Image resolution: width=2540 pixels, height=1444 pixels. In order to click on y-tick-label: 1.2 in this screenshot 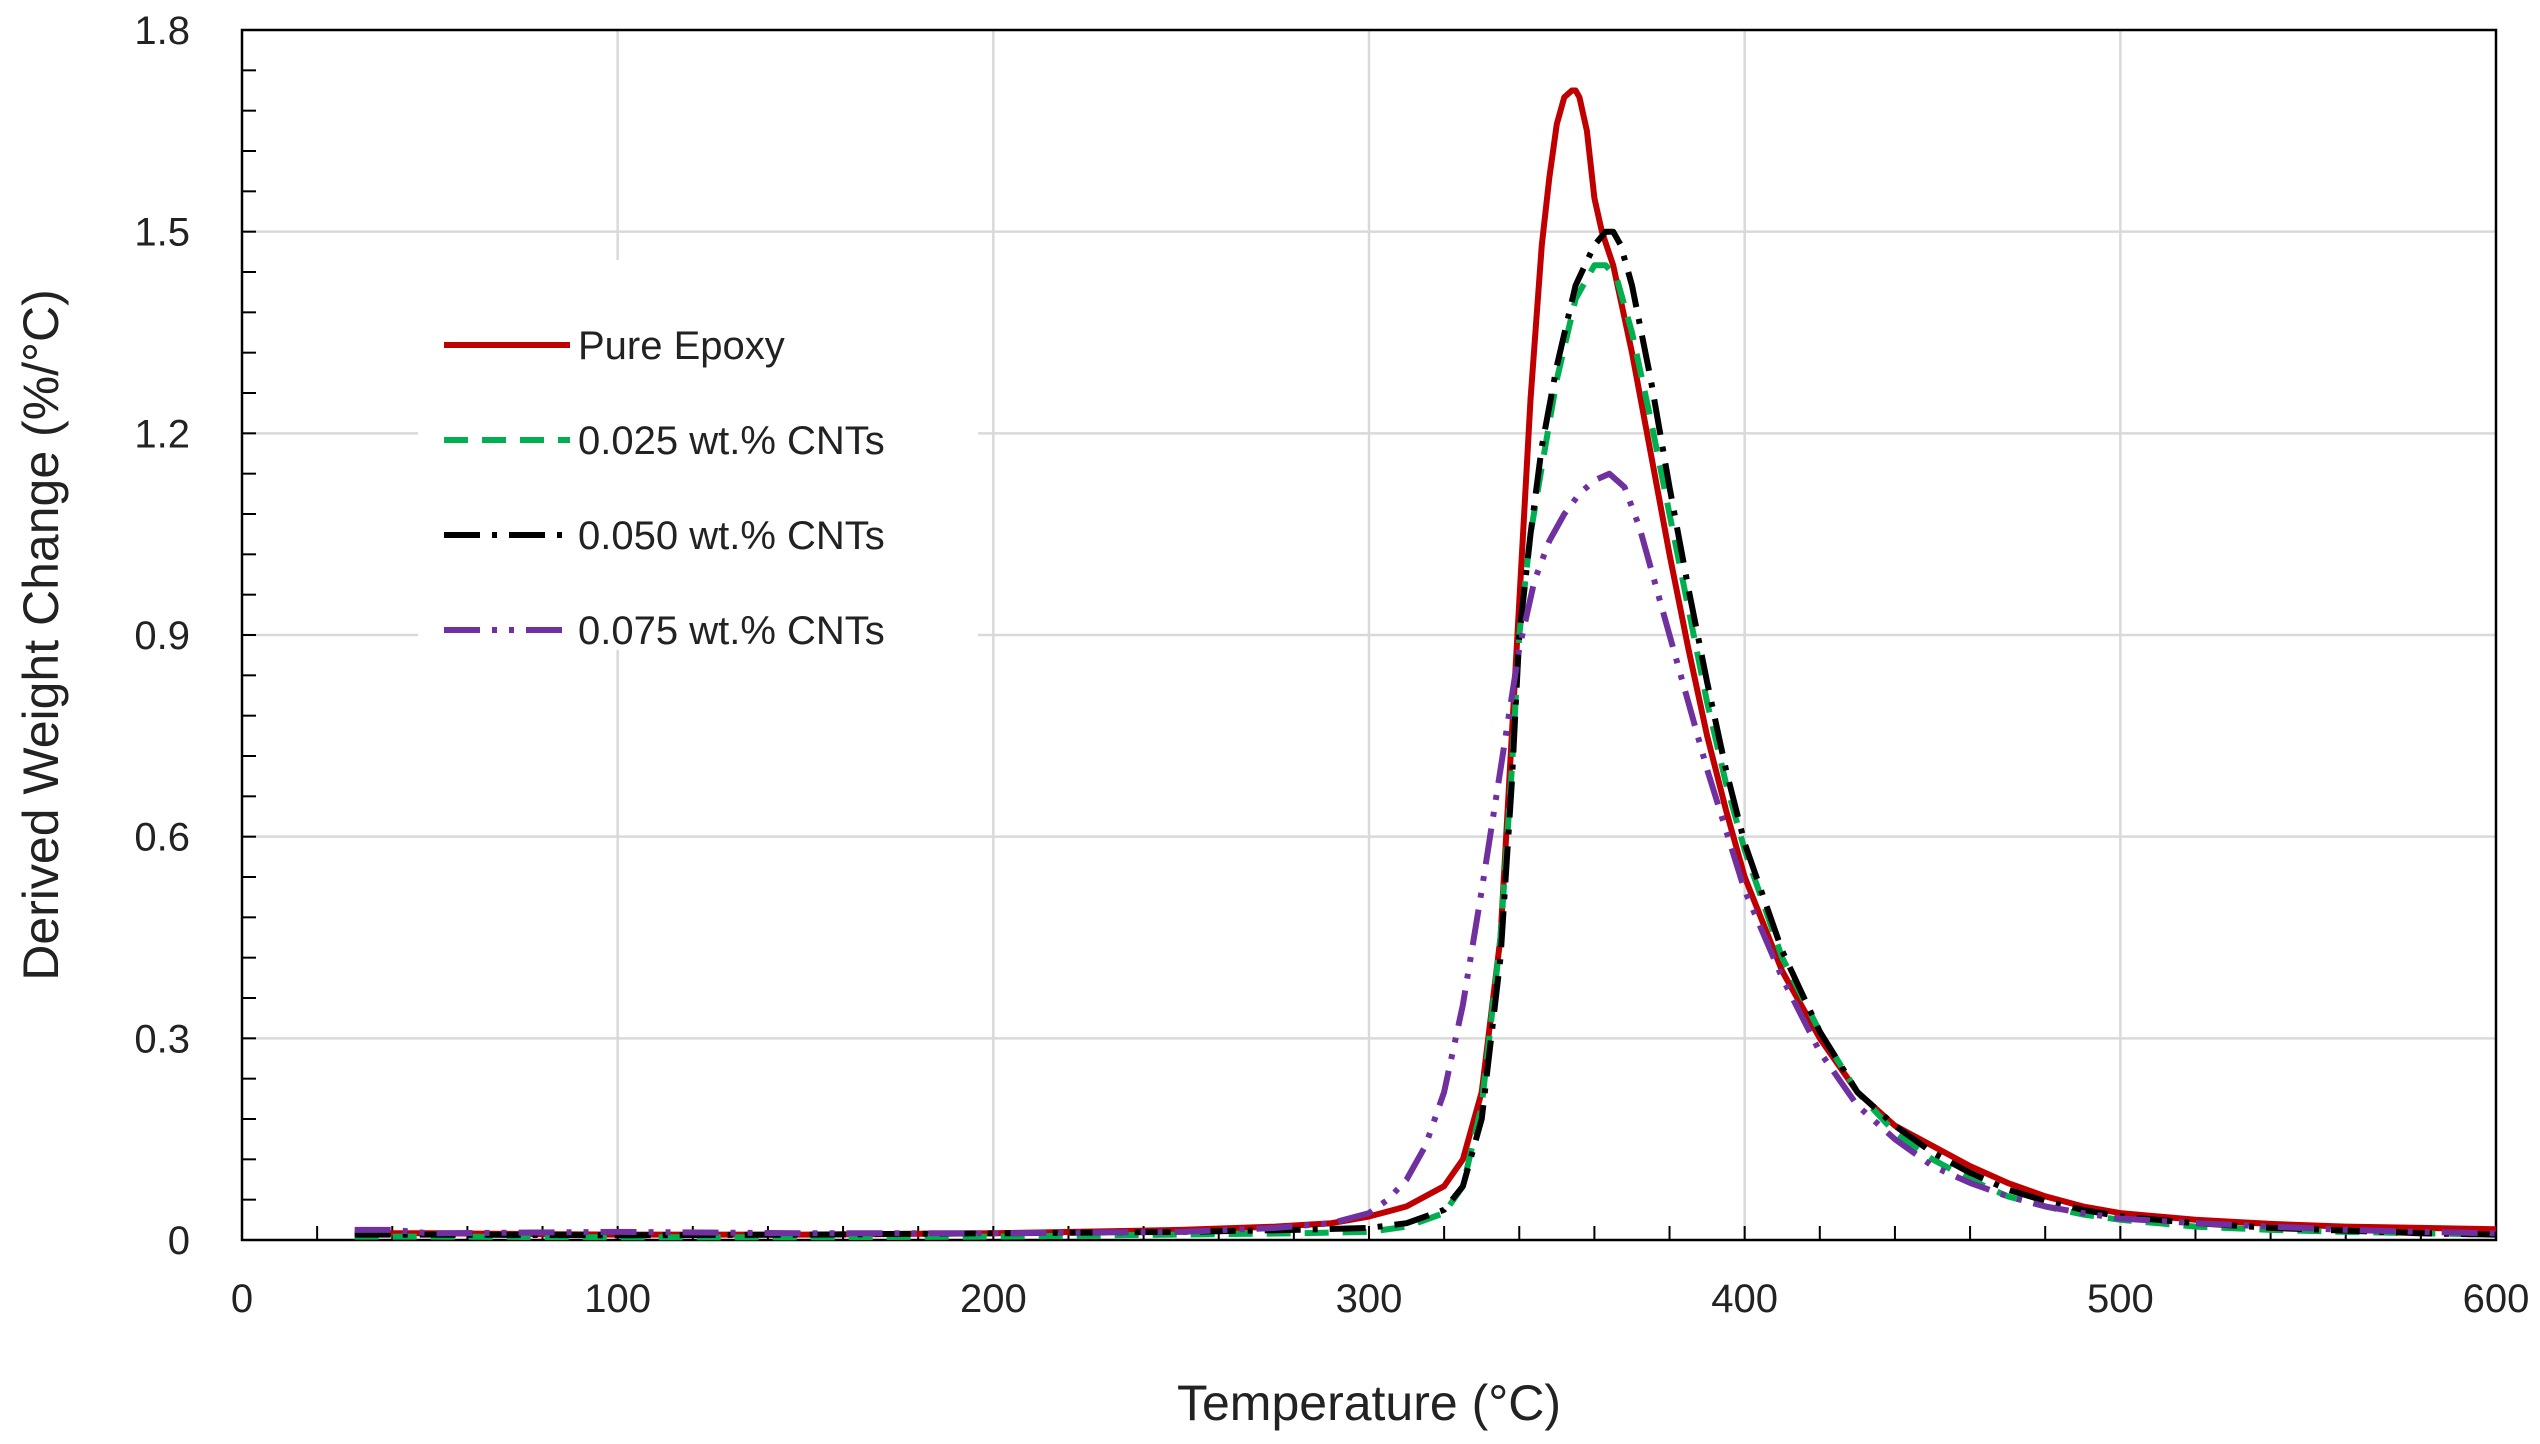, I will do `click(162, 434)`.